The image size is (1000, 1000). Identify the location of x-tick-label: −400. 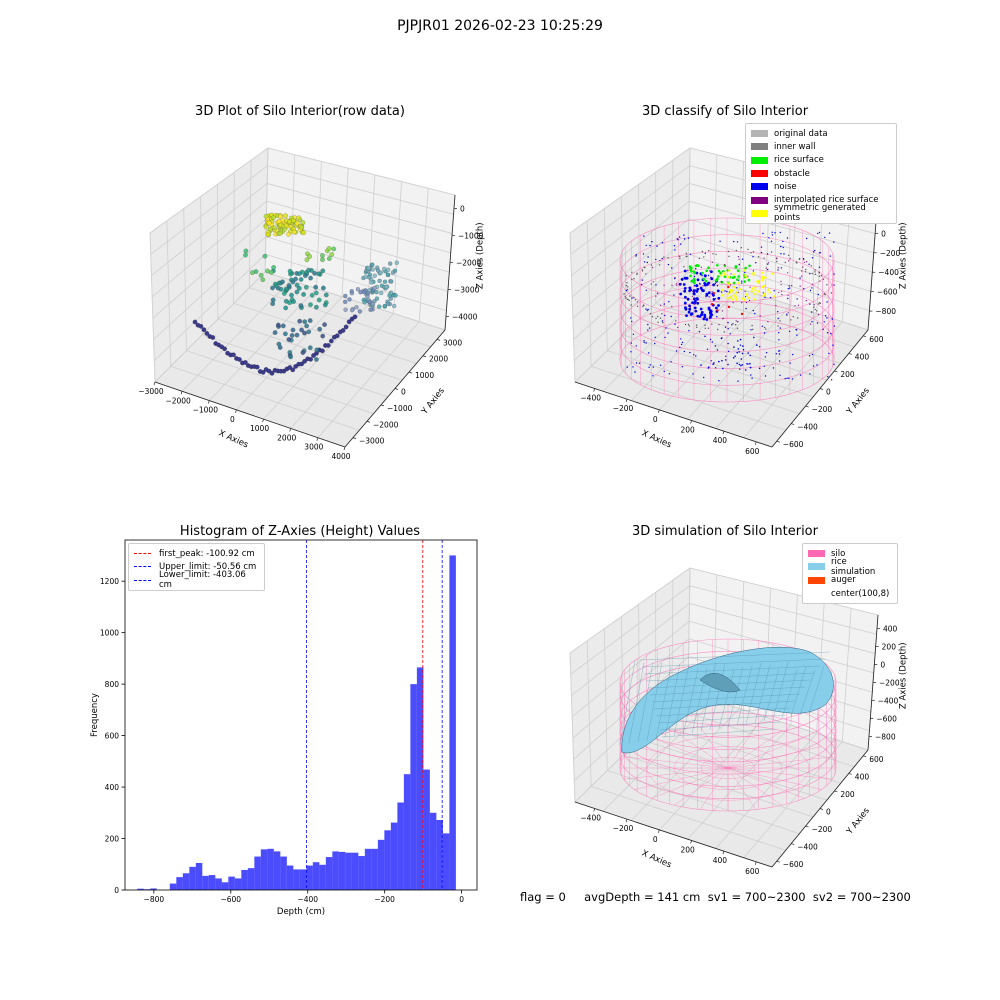
(590, 398).